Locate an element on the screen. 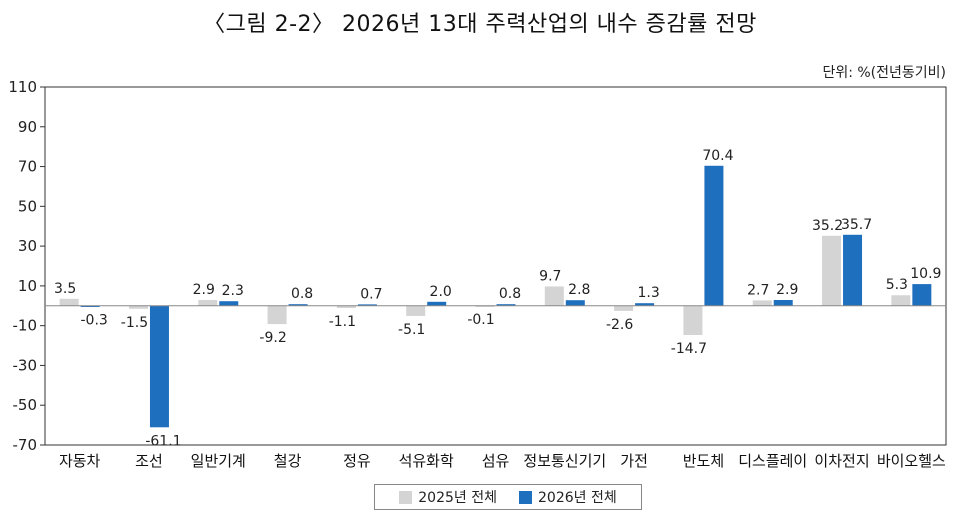  data-label-2025-9: -2.6 is located at coordinates (619, 325).